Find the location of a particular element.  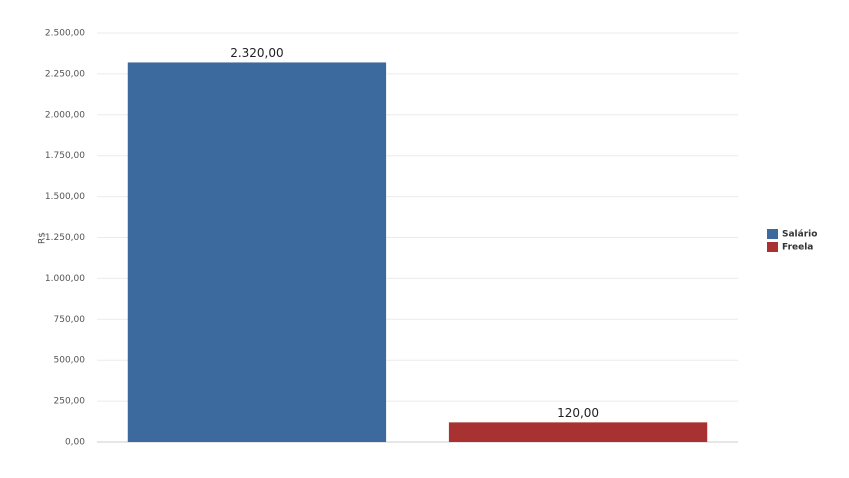

y-tick-label: 1.000,00 is located at coordinates (65, 279).